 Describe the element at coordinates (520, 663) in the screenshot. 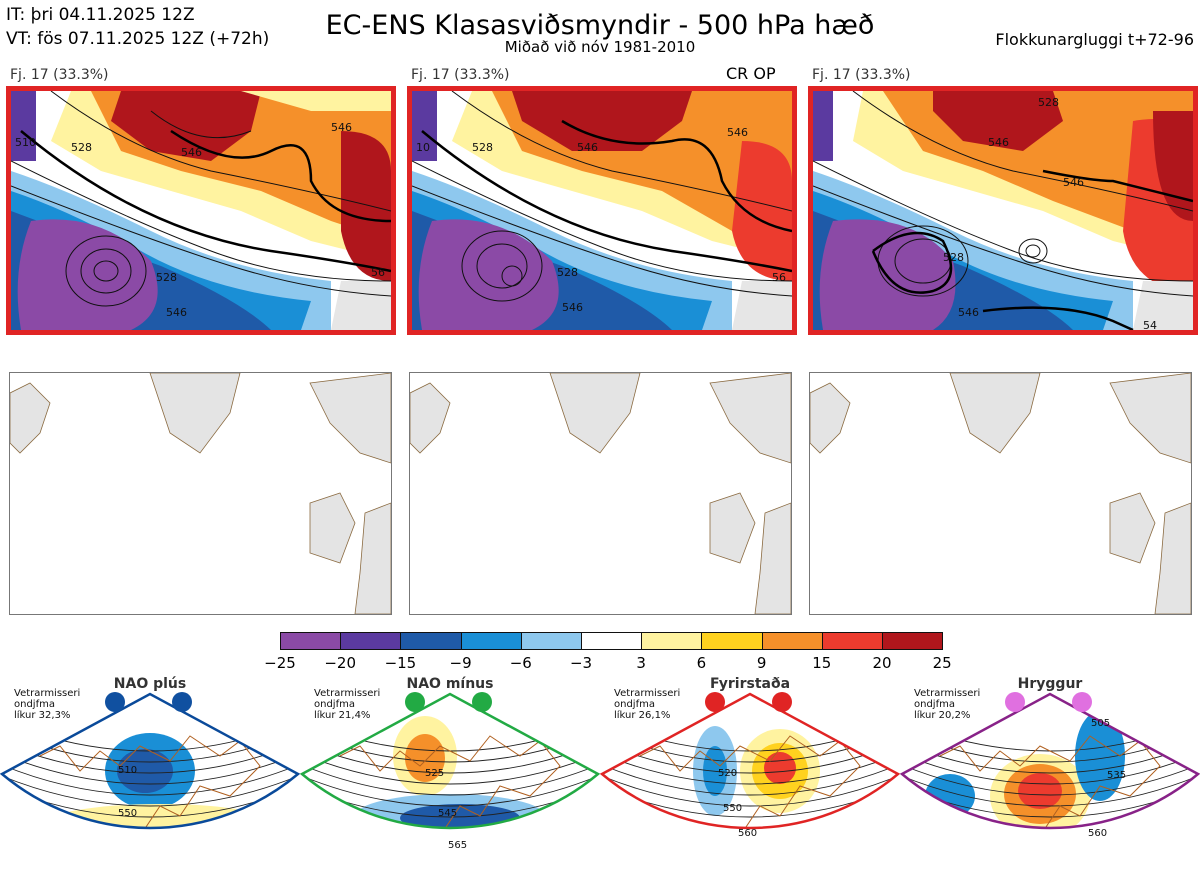

I see `colorbar-tick-label: −6` at that location.